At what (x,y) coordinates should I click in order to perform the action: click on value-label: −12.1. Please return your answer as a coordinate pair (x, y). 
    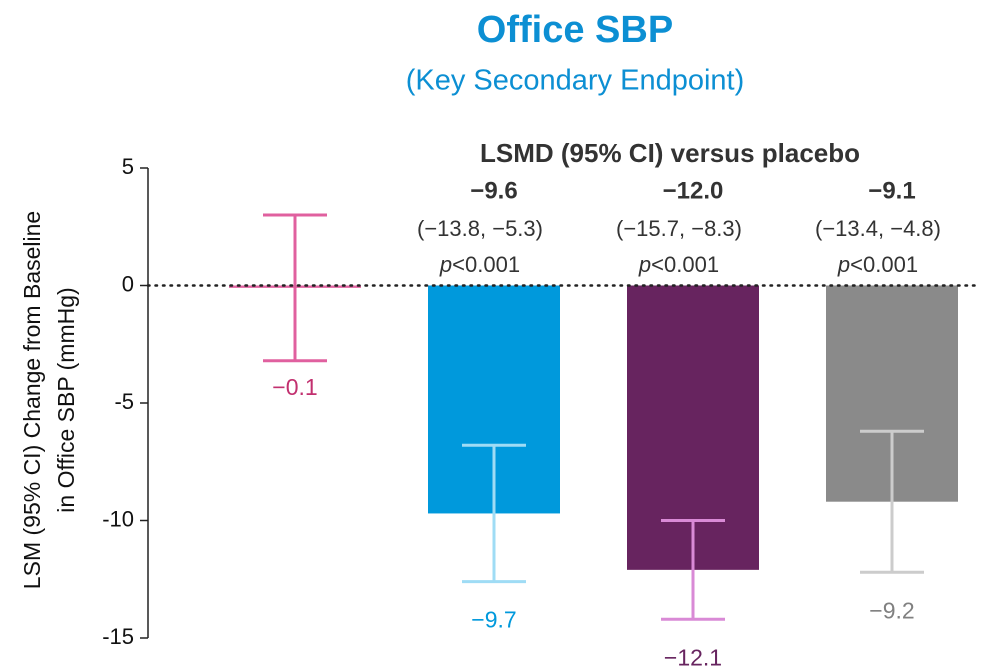
    Looking at the image, I should click on (693, 657).